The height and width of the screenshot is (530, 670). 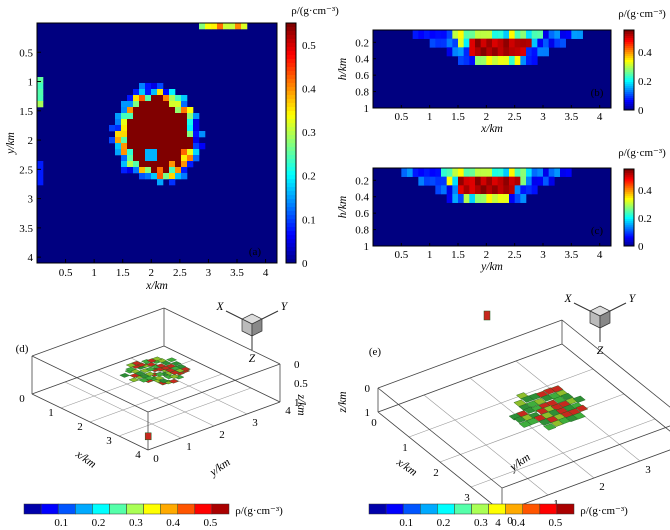 I want to click on y-tick-label: 3, so click(x=255, y=423).